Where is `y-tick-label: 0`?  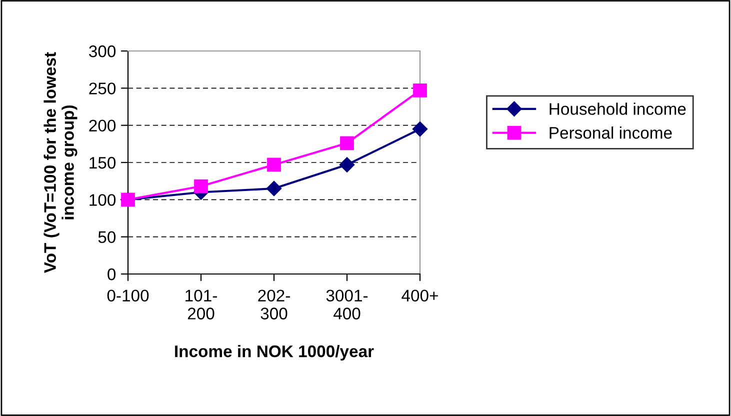 y-tick-label: 0 is located at coordinates (112, 274).